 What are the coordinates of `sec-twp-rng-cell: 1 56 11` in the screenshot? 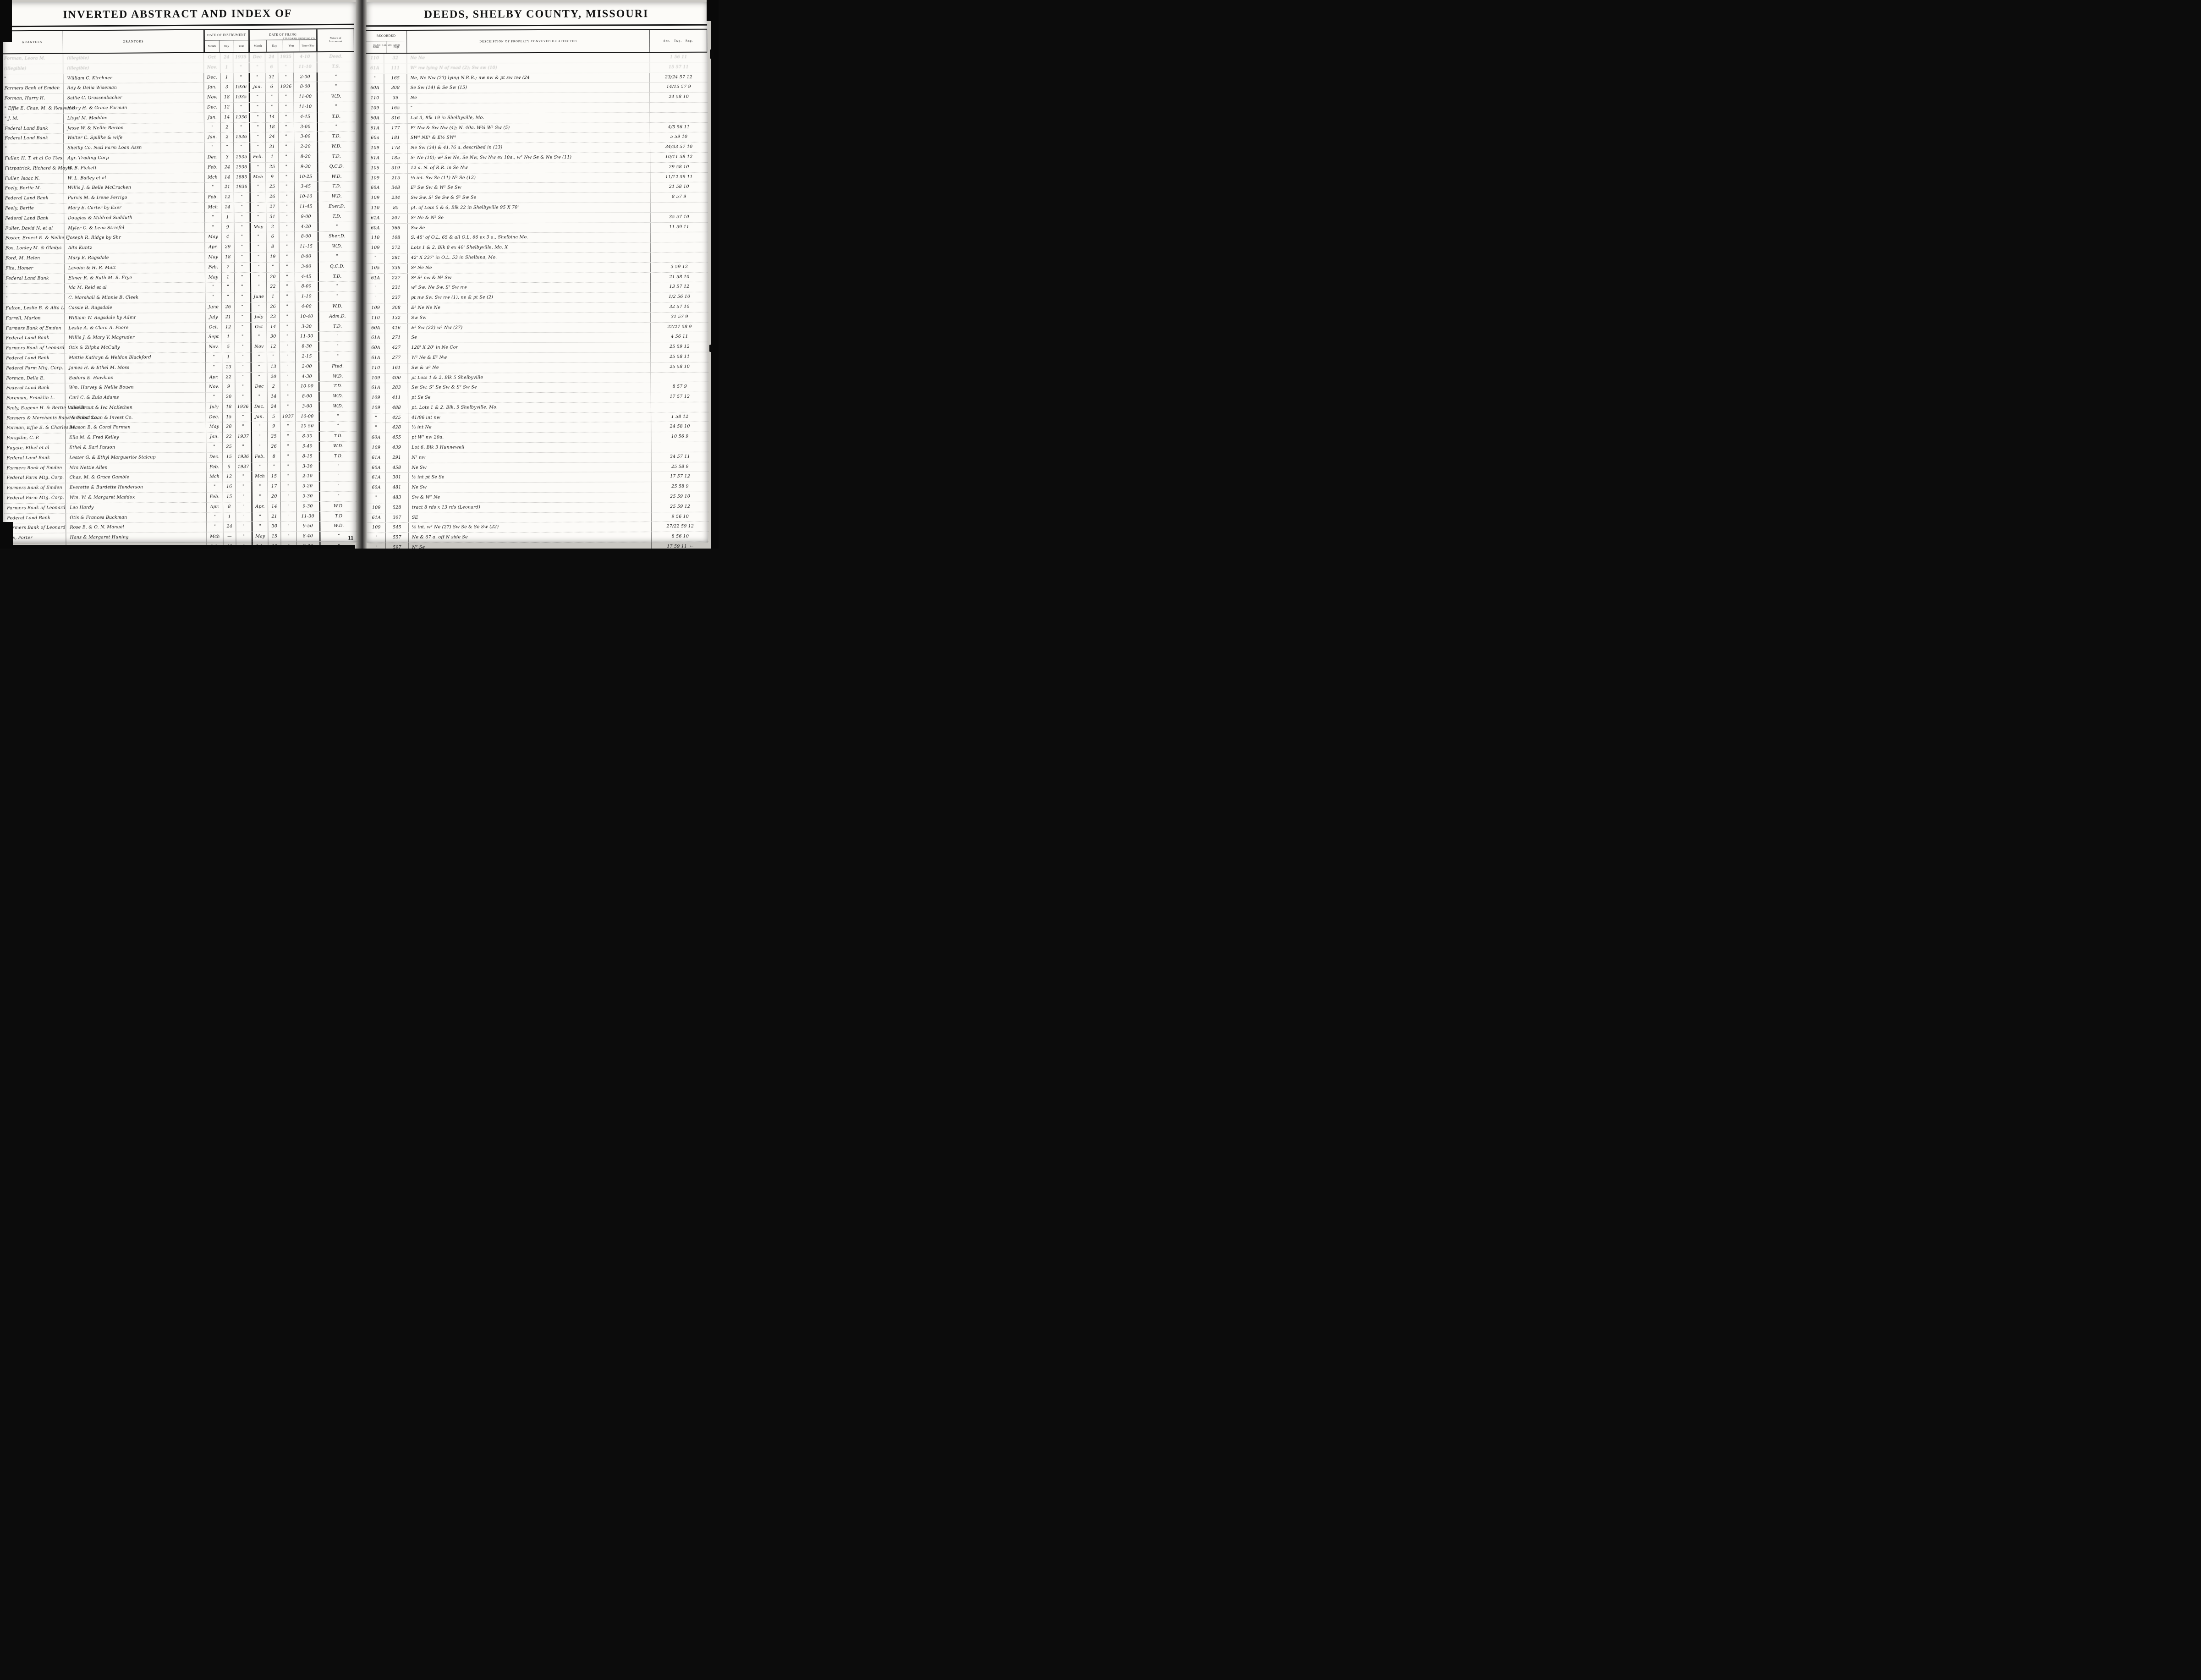 It's located at (678, 57).